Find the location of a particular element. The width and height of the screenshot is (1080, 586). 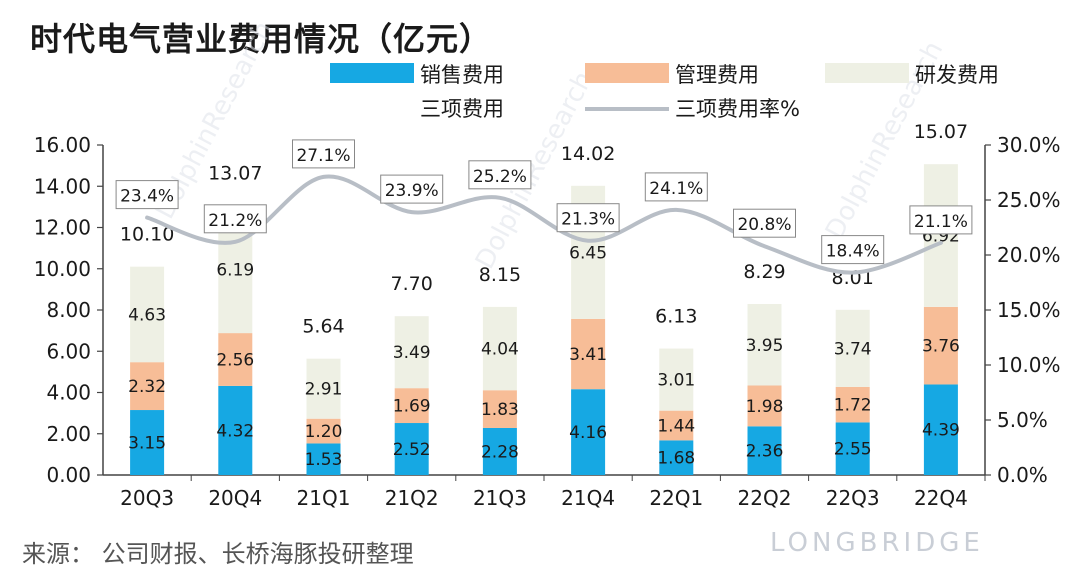

legend-label-sales: 销售费用 is located at coordinates (462, 75).